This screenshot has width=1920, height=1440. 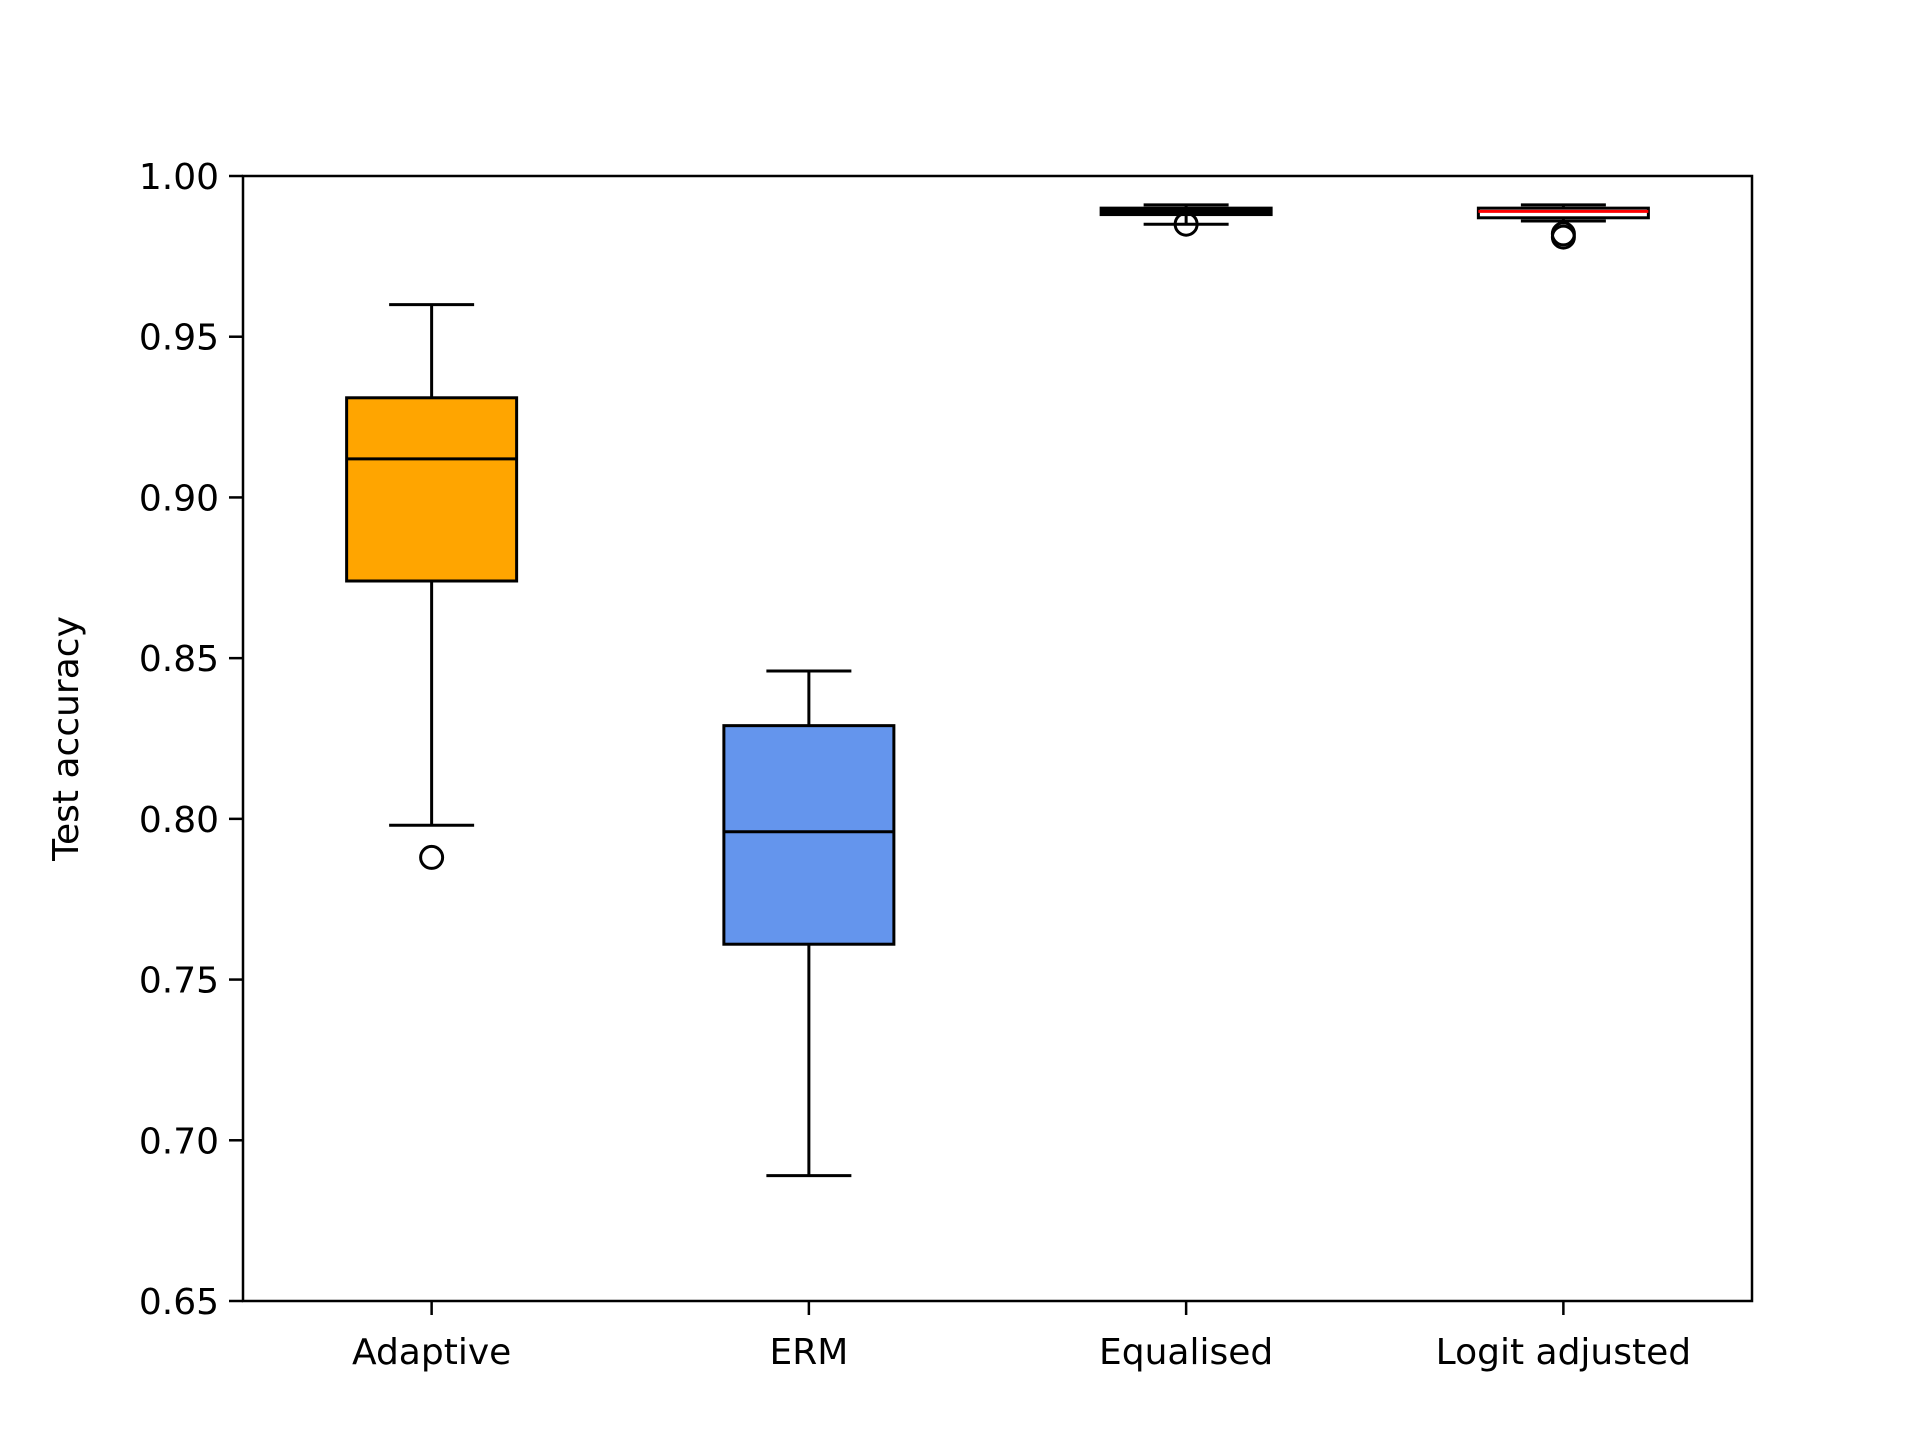 I want to click on x-tick-label: Logit adjusted, so click(x=1563, y=1352).